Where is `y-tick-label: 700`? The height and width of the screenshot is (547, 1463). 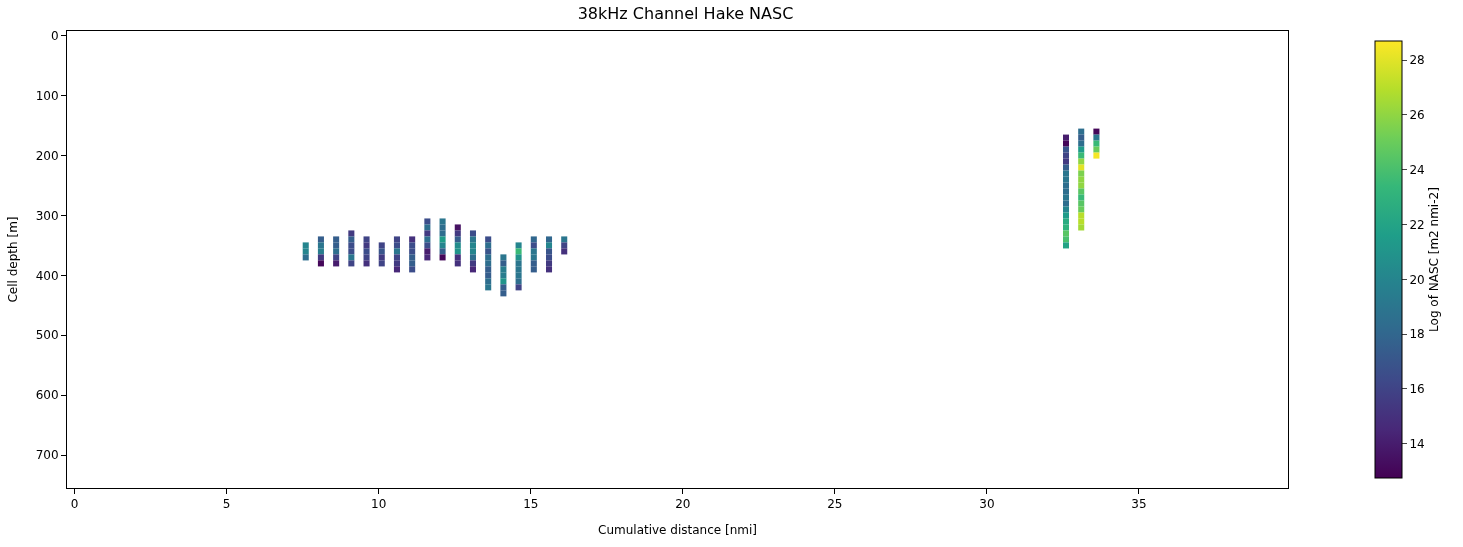
y-tick-label: 700 is located at coordinates (47, 455).